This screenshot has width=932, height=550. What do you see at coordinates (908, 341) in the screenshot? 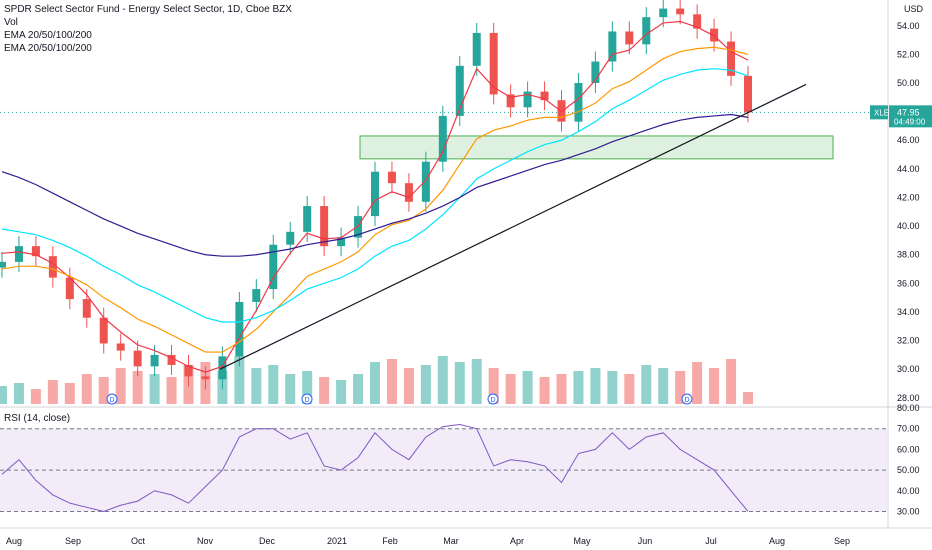
I see `price-tick-label: 32.00` at bounding box center [908, 341].